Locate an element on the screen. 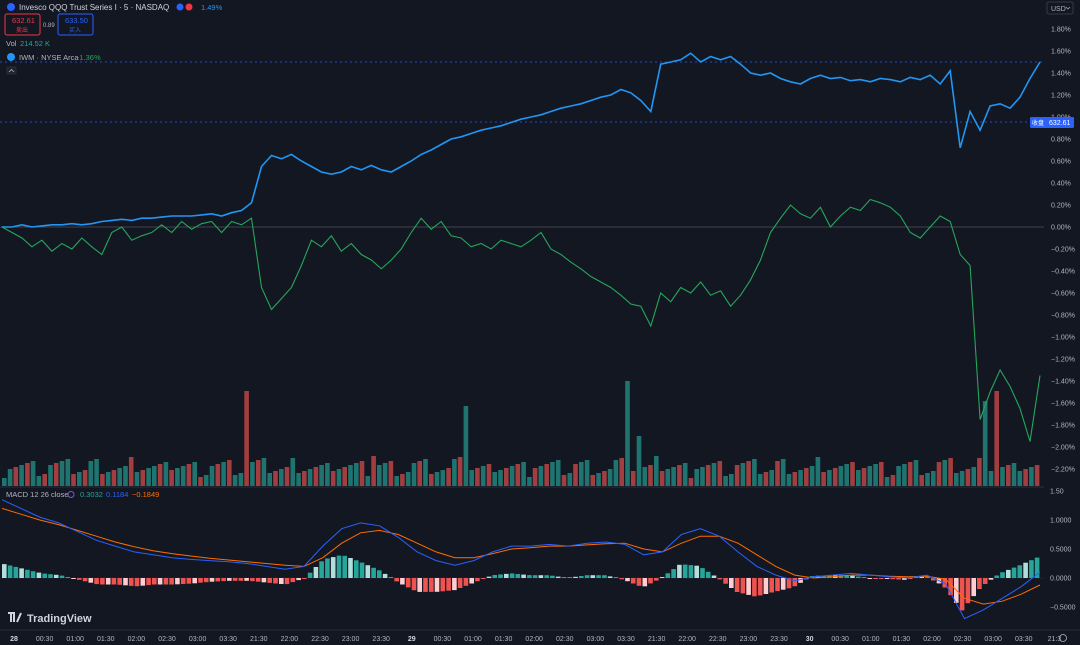 This screenshot has width=1080, height=645. x-tick-label: 03:00 is located at coordinates (198, 639).